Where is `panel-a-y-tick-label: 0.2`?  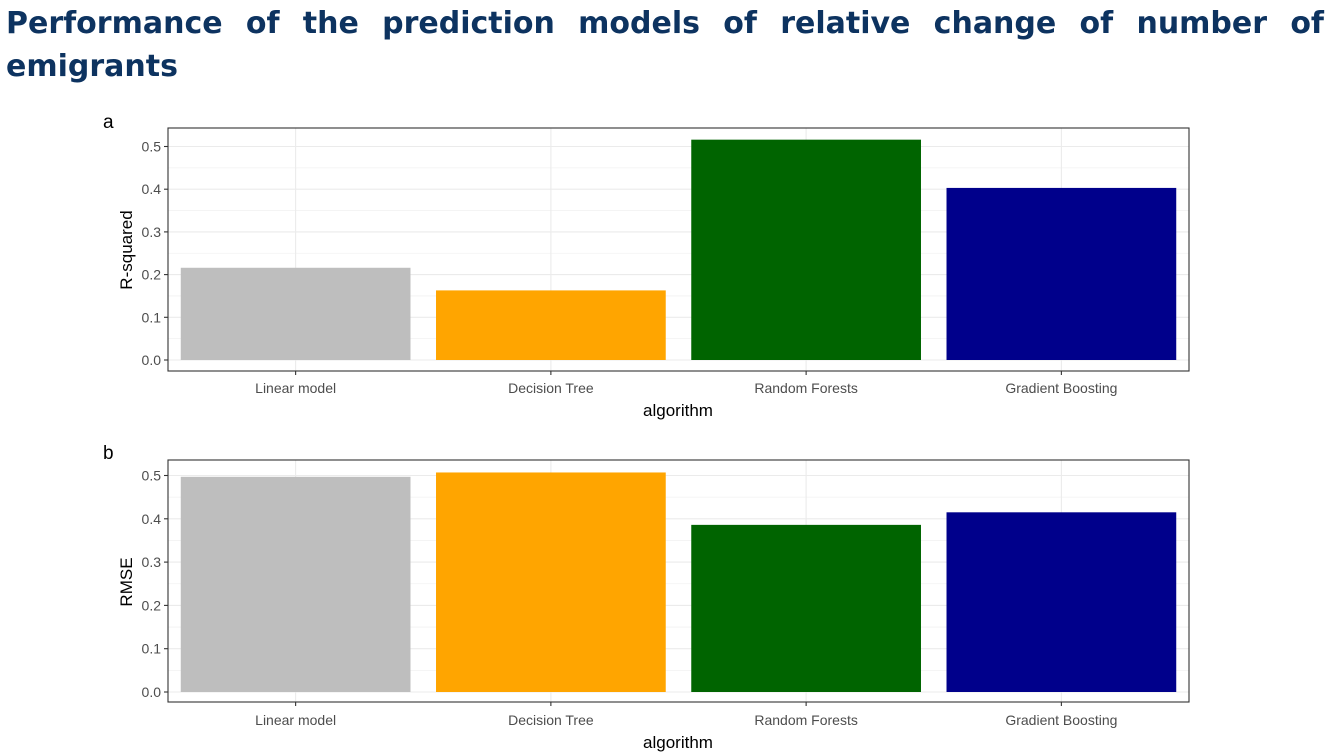
panel-a-y-tick-label: 0.2 is located at coordinates (152, 275).